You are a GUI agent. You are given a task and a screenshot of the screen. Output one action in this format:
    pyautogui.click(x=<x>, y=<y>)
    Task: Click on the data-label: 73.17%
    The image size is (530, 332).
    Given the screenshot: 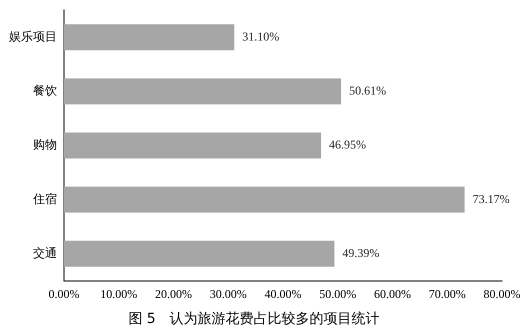 What is the action you would take?
    pyautogui.click(x=491, y=199)
    